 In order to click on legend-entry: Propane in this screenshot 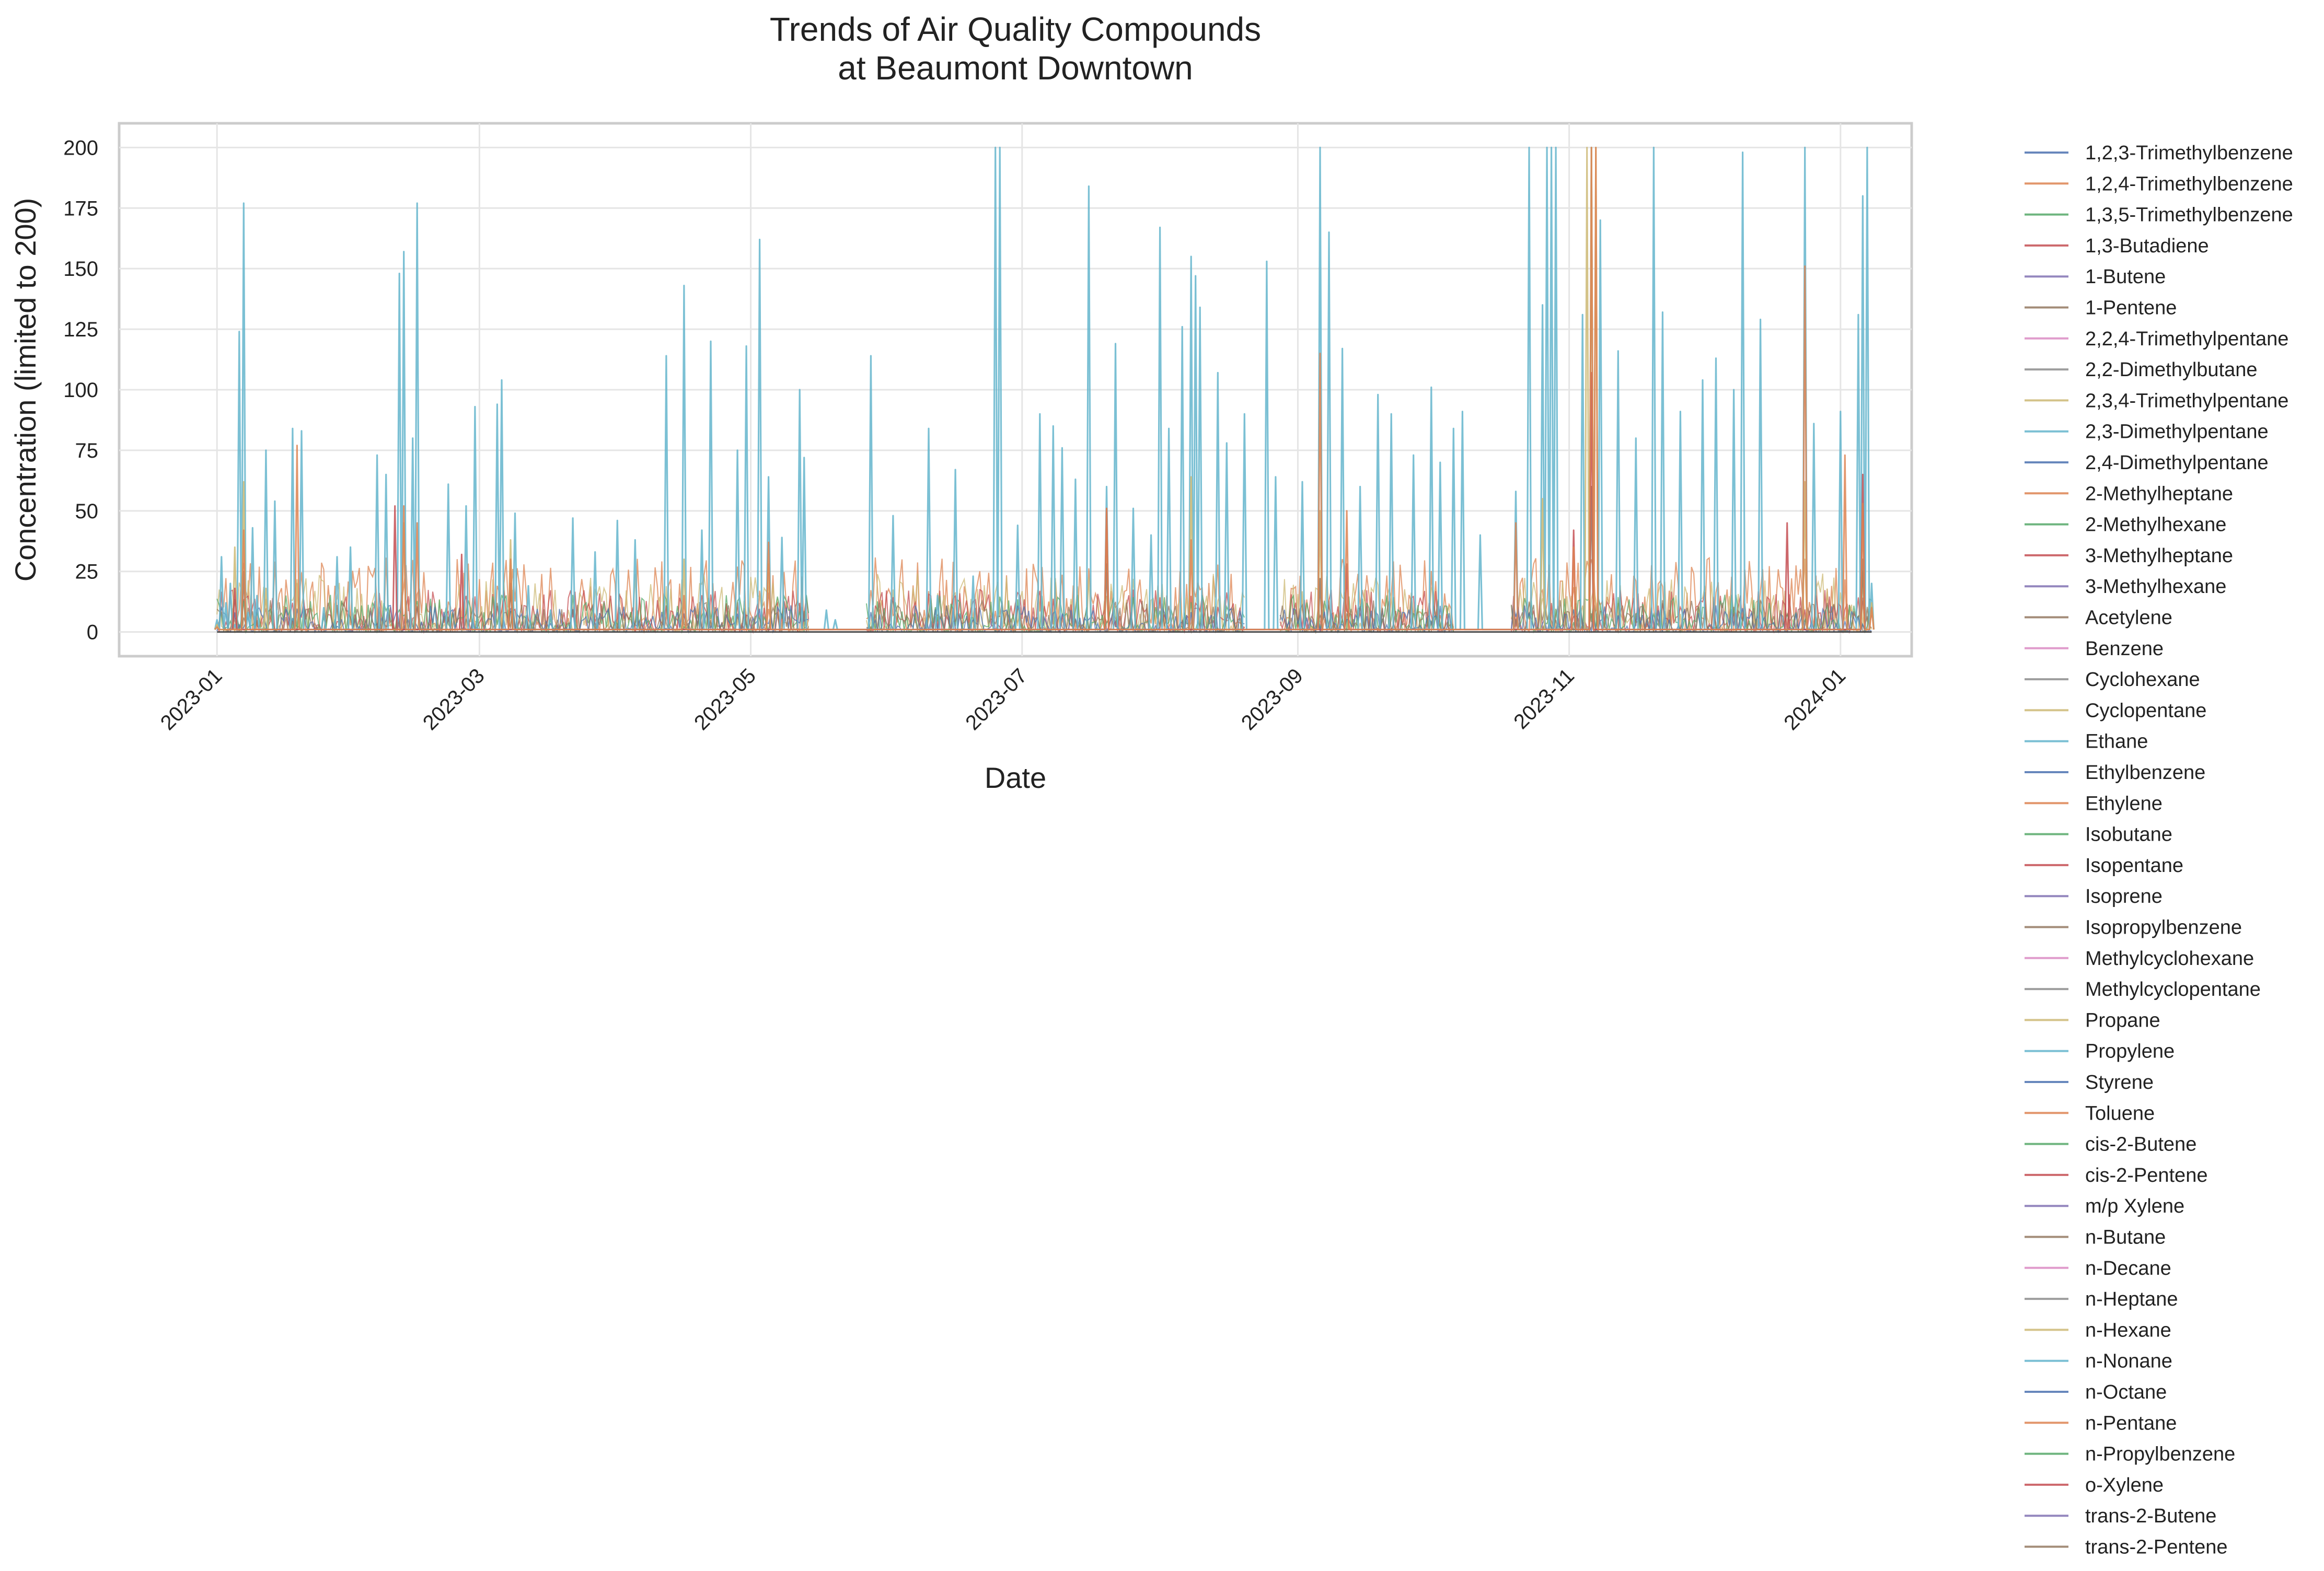, I will do `click(2122, 1020)`.